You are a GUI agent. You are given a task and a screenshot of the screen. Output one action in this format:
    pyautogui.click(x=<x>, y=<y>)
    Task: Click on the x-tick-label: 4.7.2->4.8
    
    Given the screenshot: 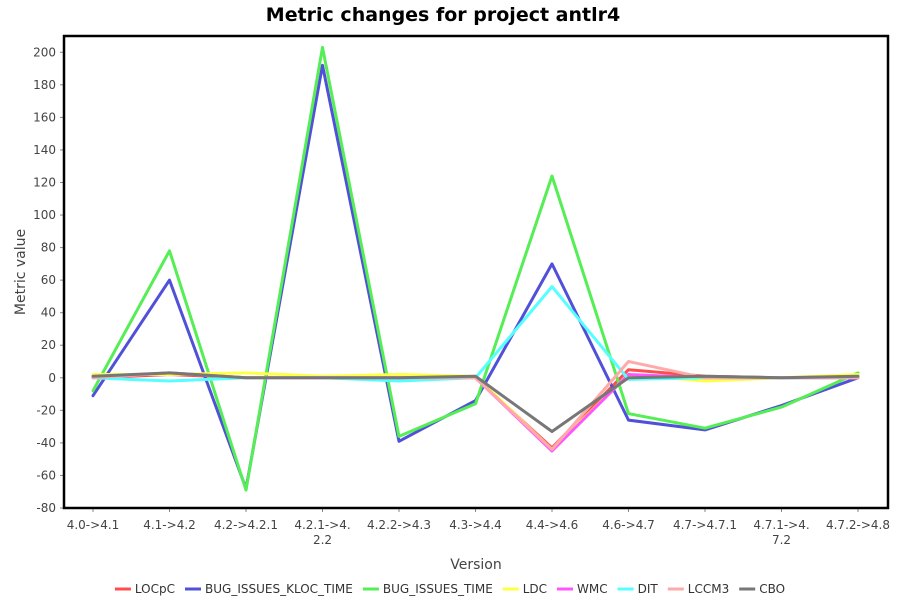 What is the action you would take?
    pyautogui.click(x=858, y=525)
    